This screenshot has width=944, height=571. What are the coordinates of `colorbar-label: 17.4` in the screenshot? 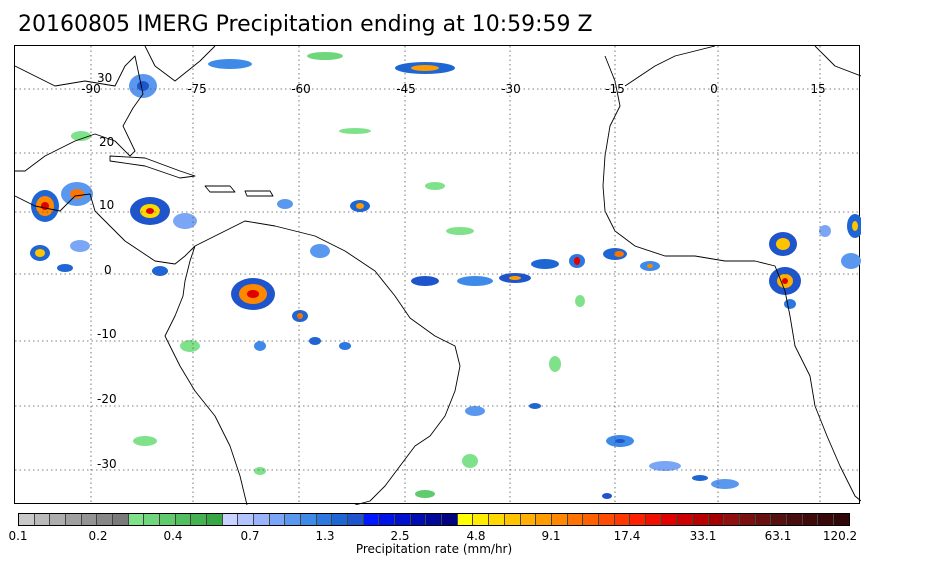 It's located at (627, 536).